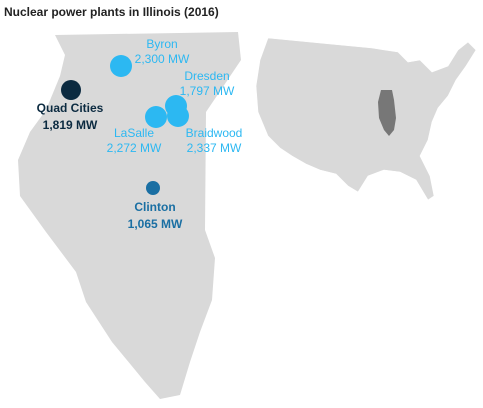  What do you see at coordinates (161, 44) in the screenshot?
I see `plant-name: Byron` at bounding box center [161, 44].